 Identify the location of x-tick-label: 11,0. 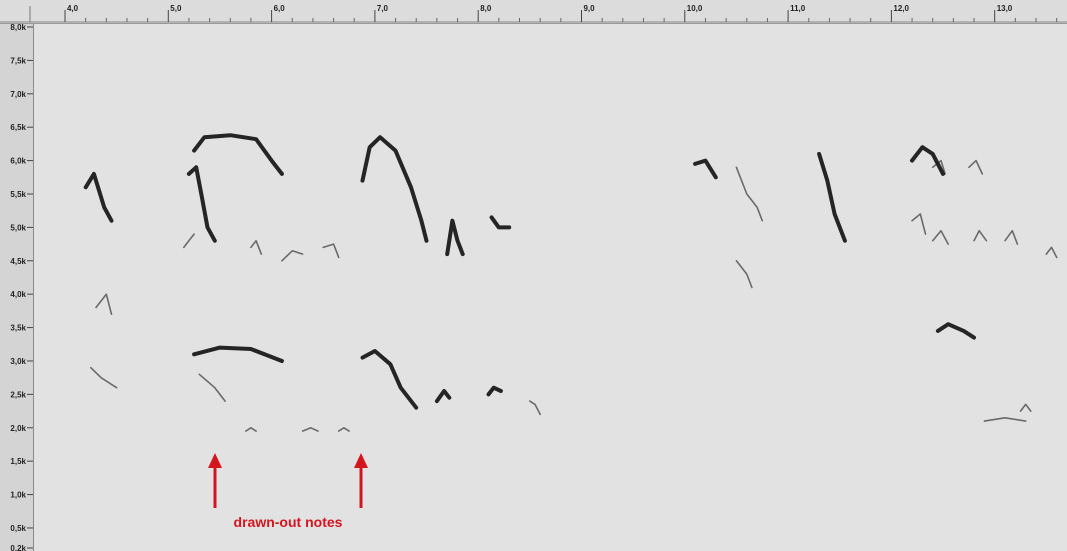
(798, 8).